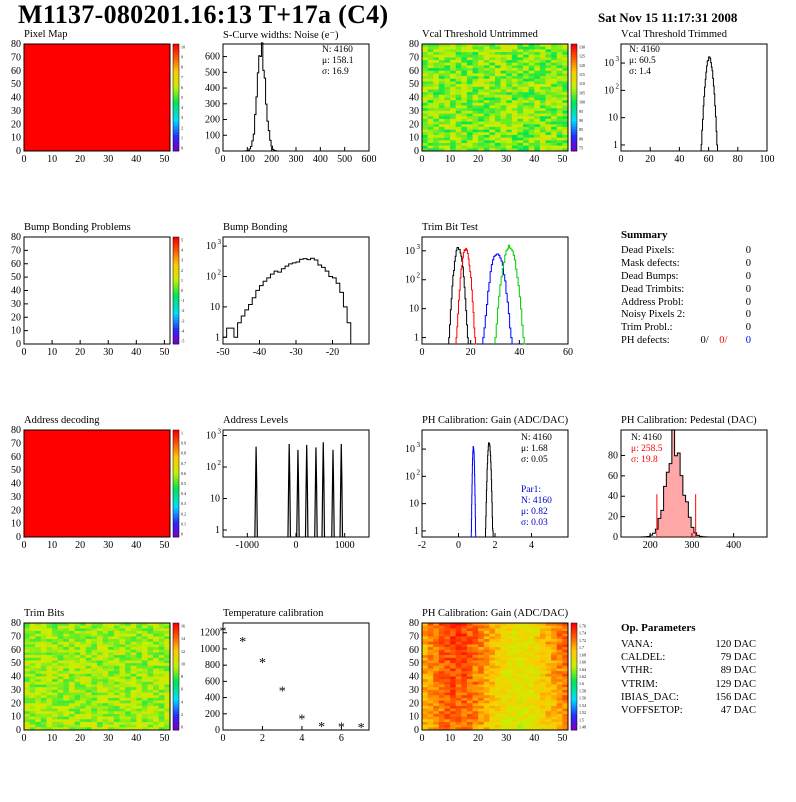  I want to click on x-tick-label: 30, so click(108, 352).